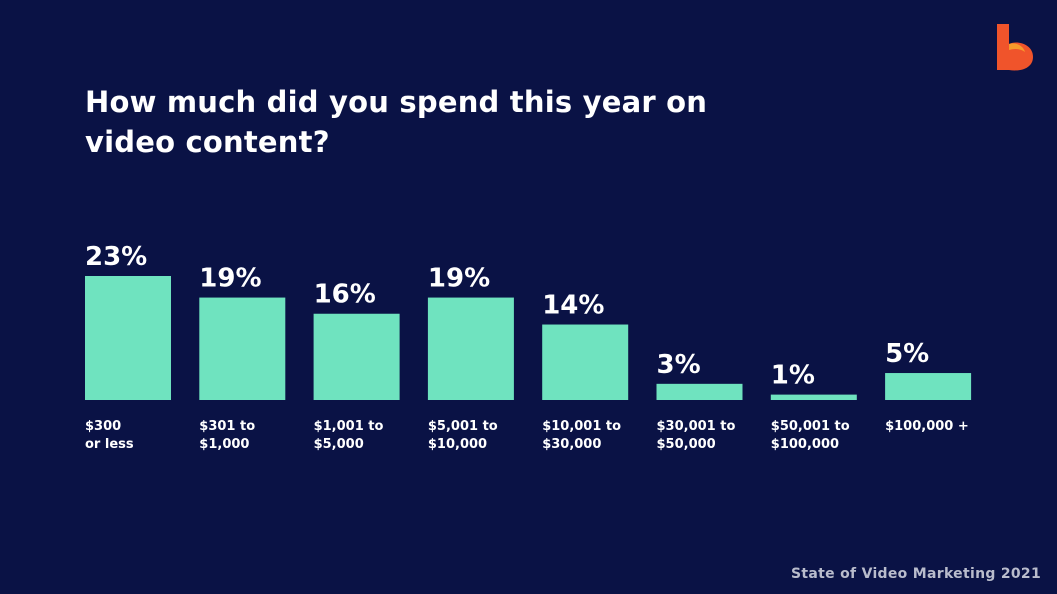 The width and height of the screenshot is (1057, 594). I want to click on bar-value-label-1: 19%, so click(230, 279).